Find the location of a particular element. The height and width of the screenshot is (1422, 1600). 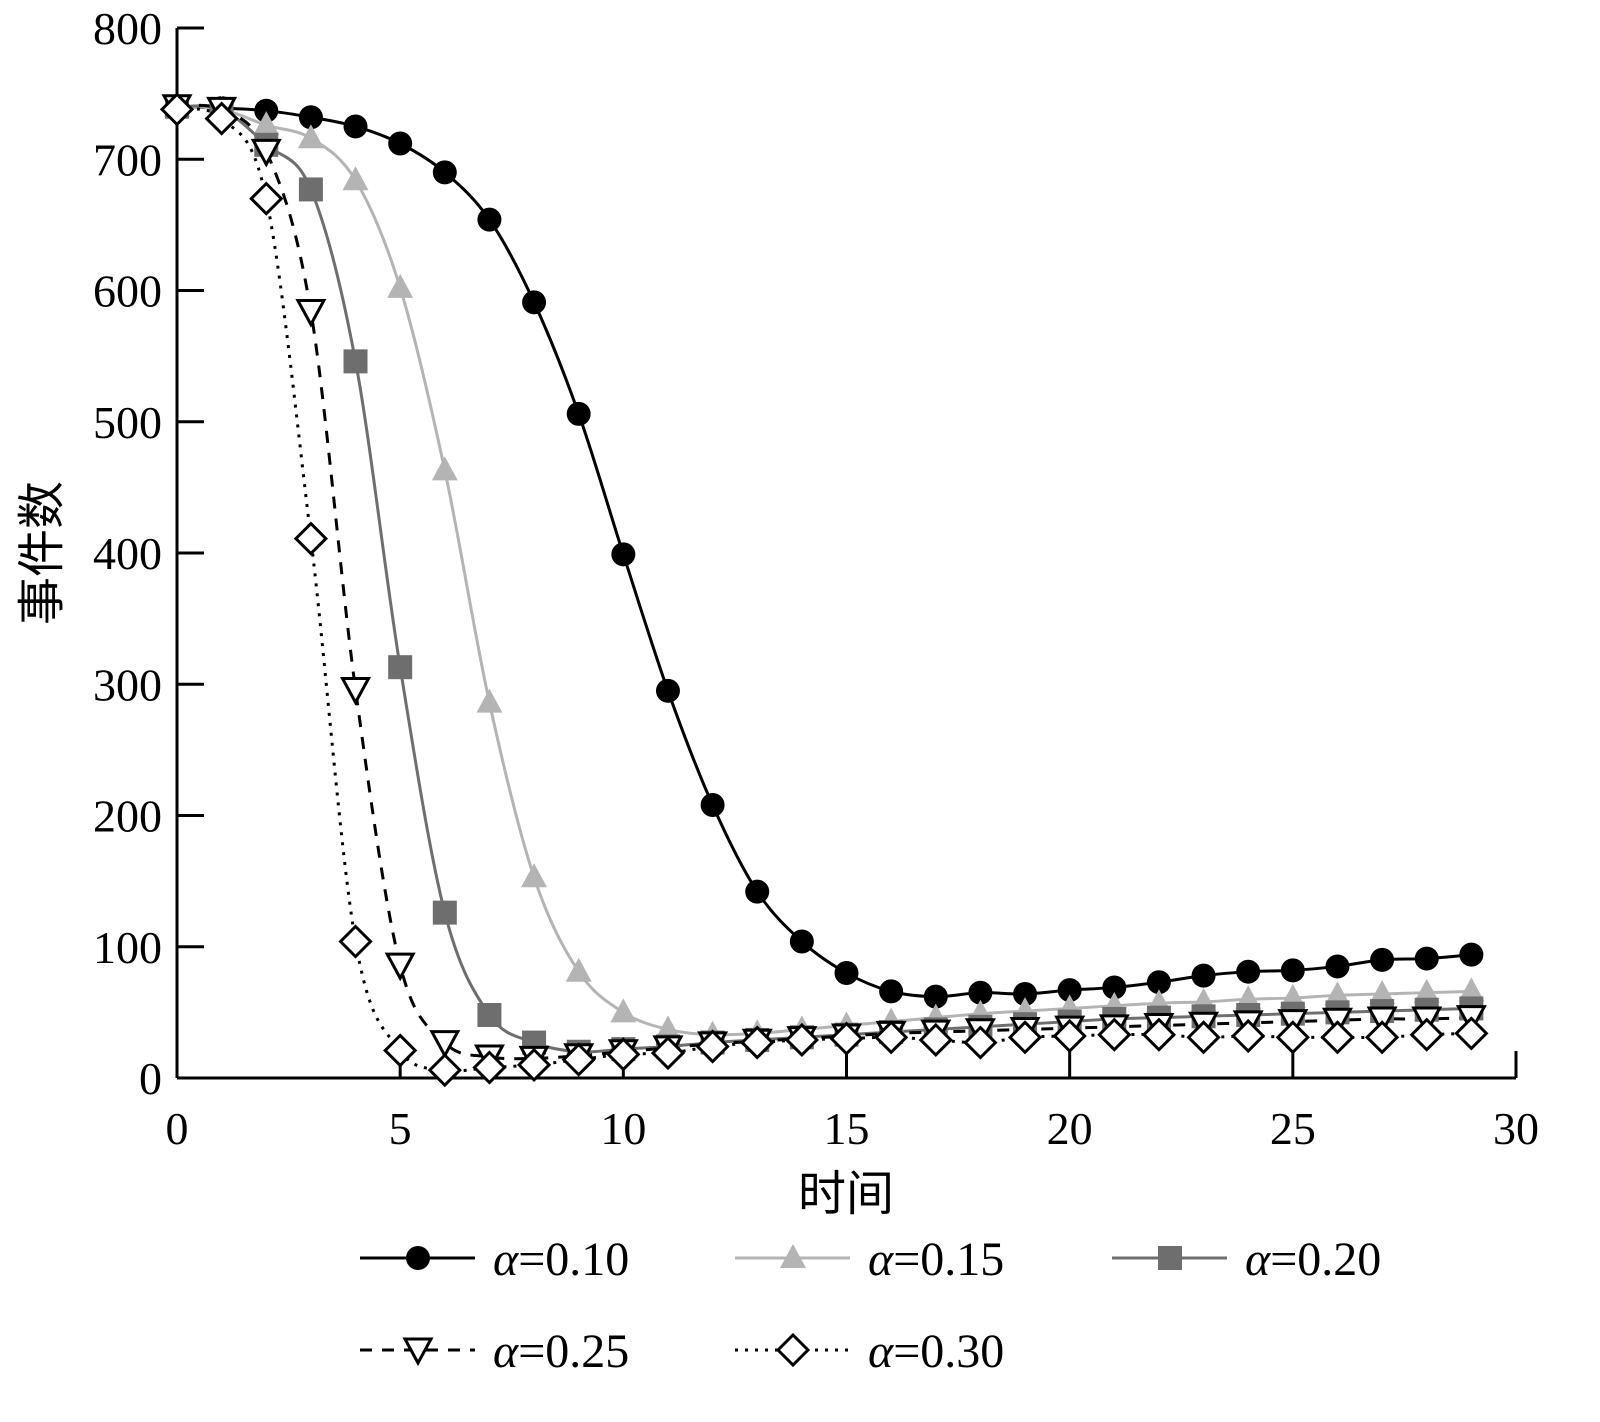

x-tick-label: 5 is located at coordinates (400, 1128).